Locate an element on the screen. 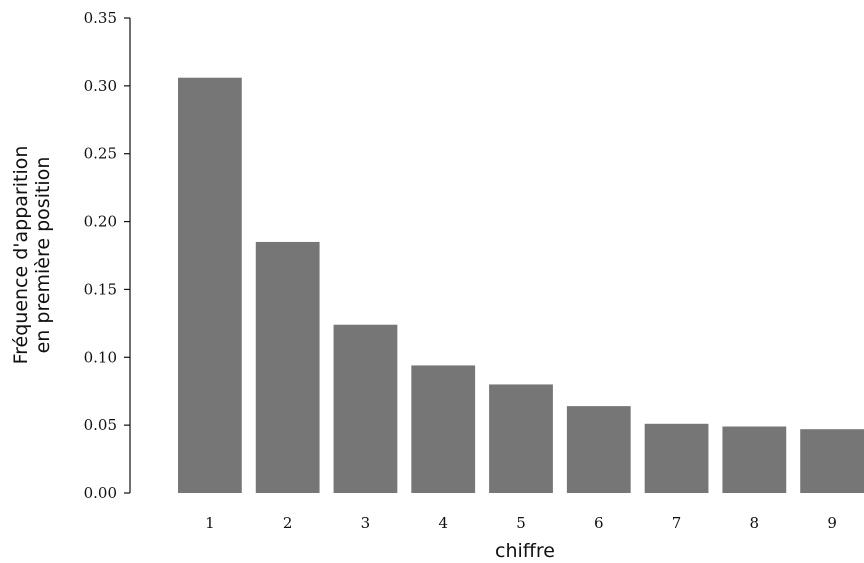 The width and height of the screenshot is (864, 563). y-tick-label: 0.10 is located at coordinates (100, 357).